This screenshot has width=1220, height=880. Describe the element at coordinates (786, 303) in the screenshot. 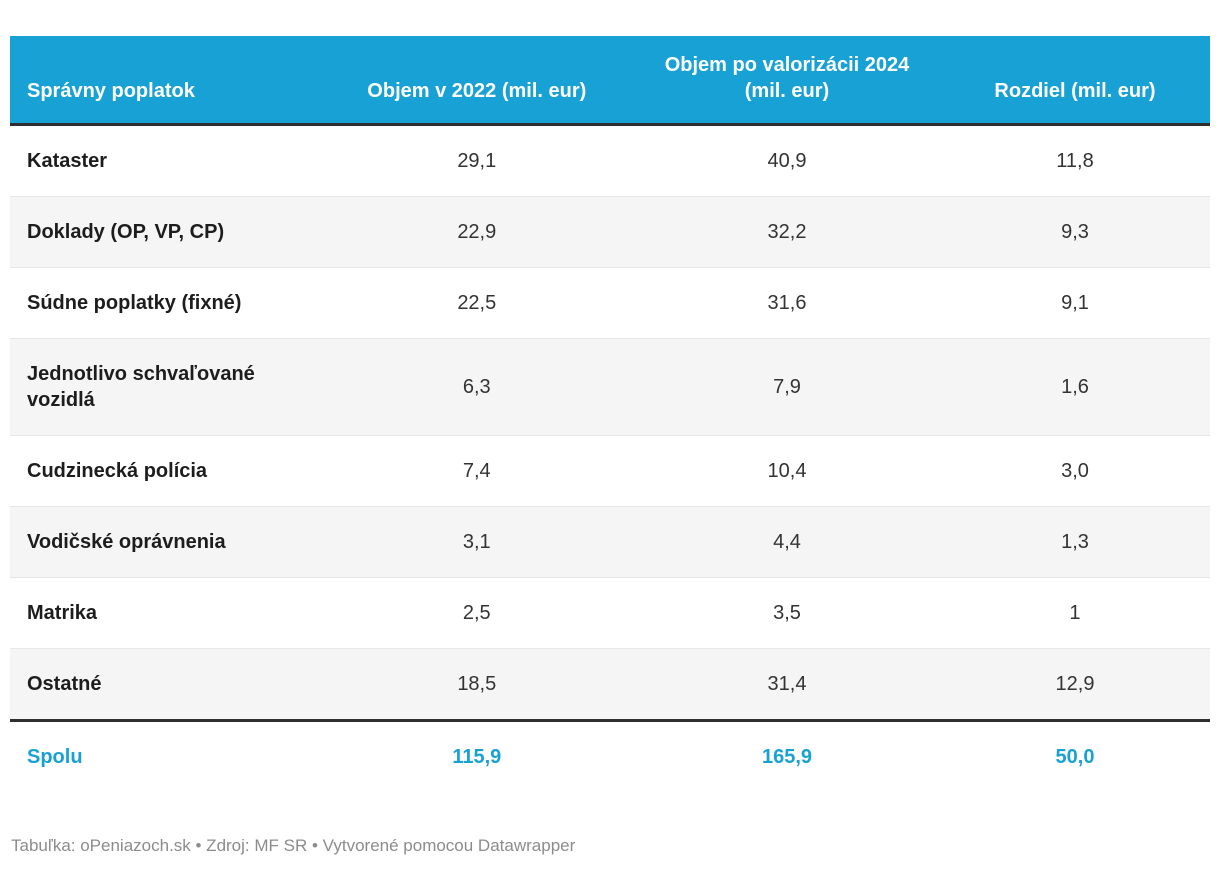

I see `cell-v2024: 31,6` at that location.